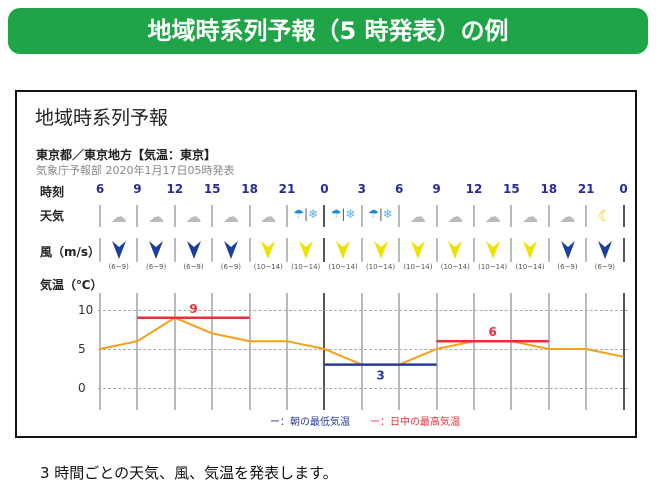 The image size is (657, 497). I want to click on wind-row-label: 風（m/s）, so click(70, 252).